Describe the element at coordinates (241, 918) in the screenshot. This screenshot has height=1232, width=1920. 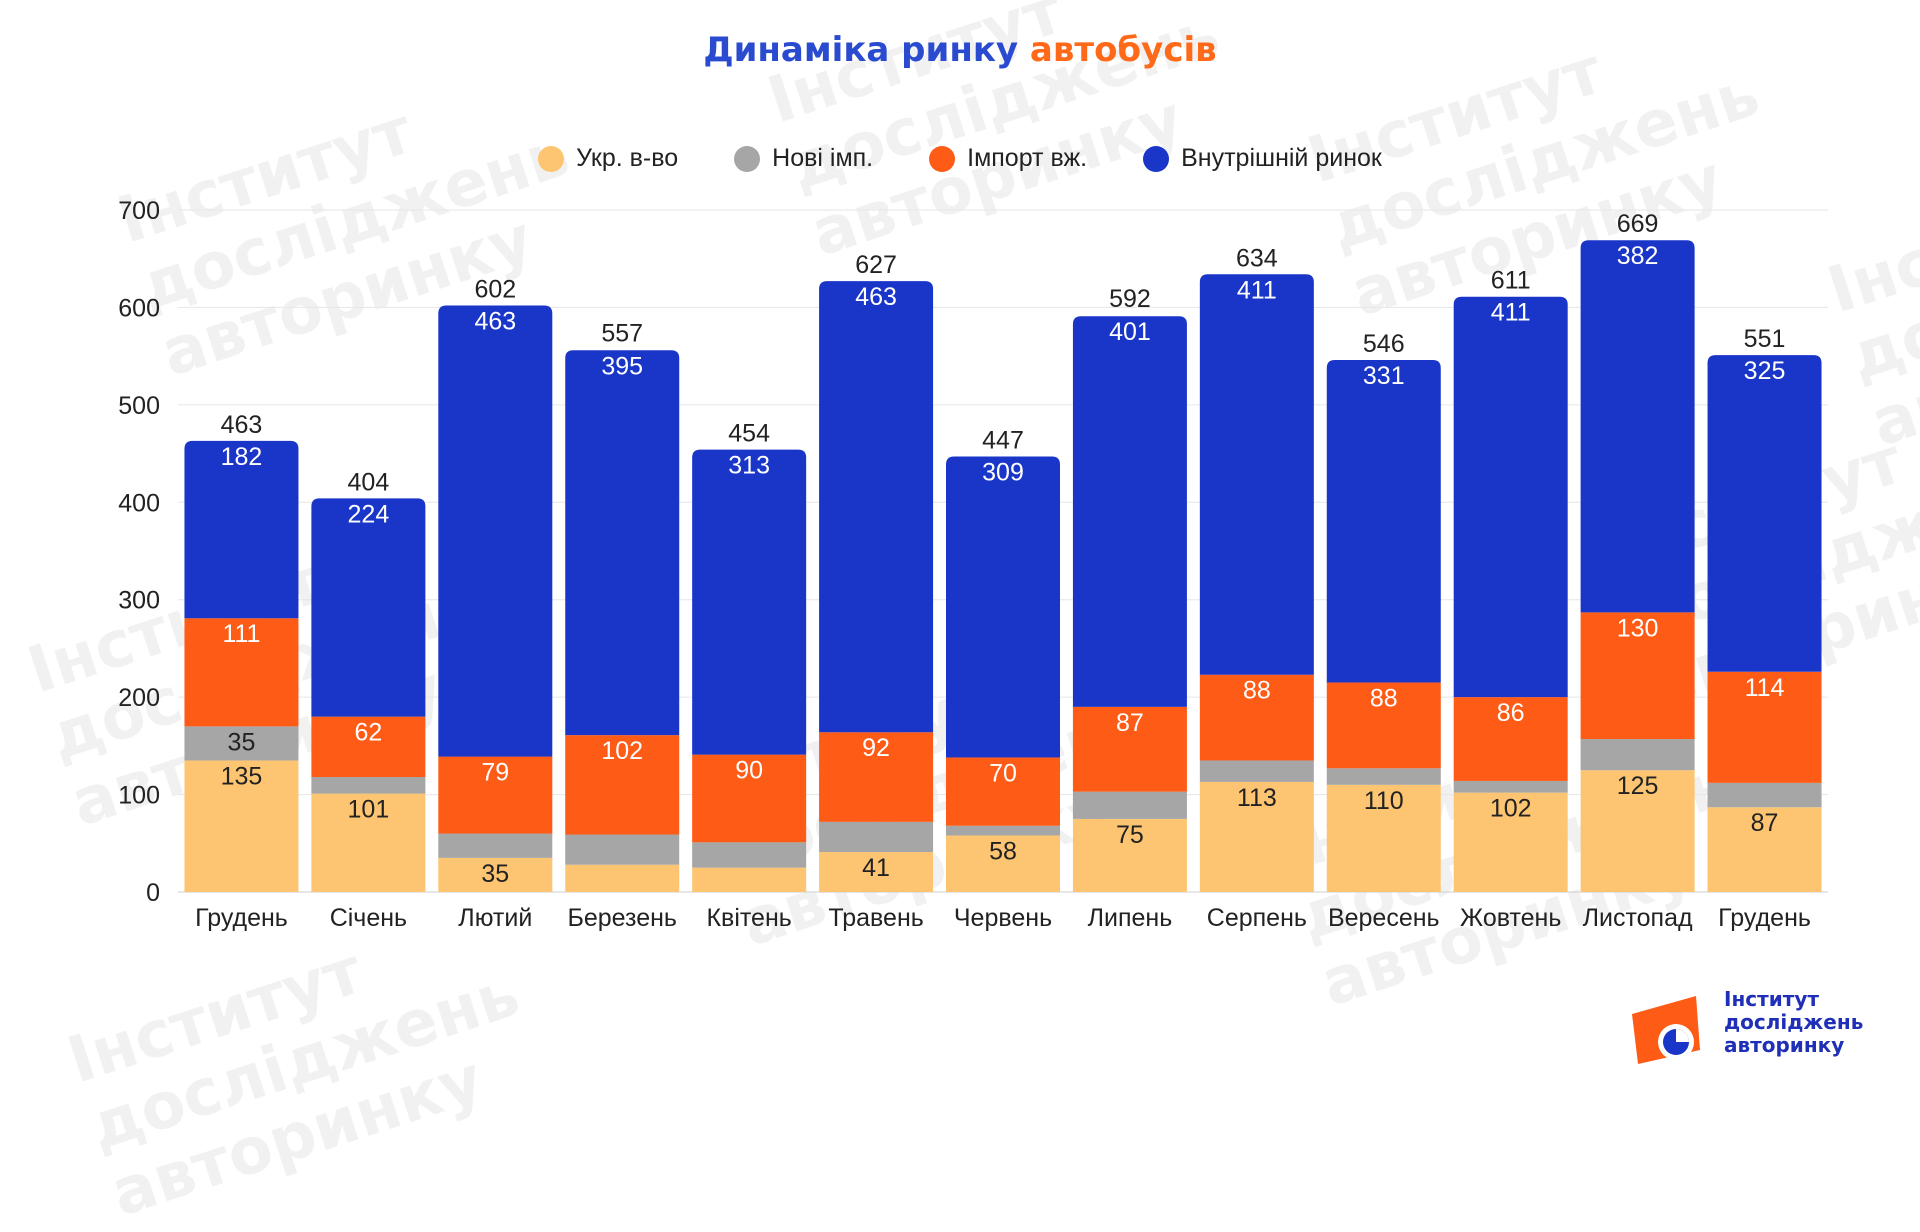
I see `x-tick-label: Грудень` at that location.